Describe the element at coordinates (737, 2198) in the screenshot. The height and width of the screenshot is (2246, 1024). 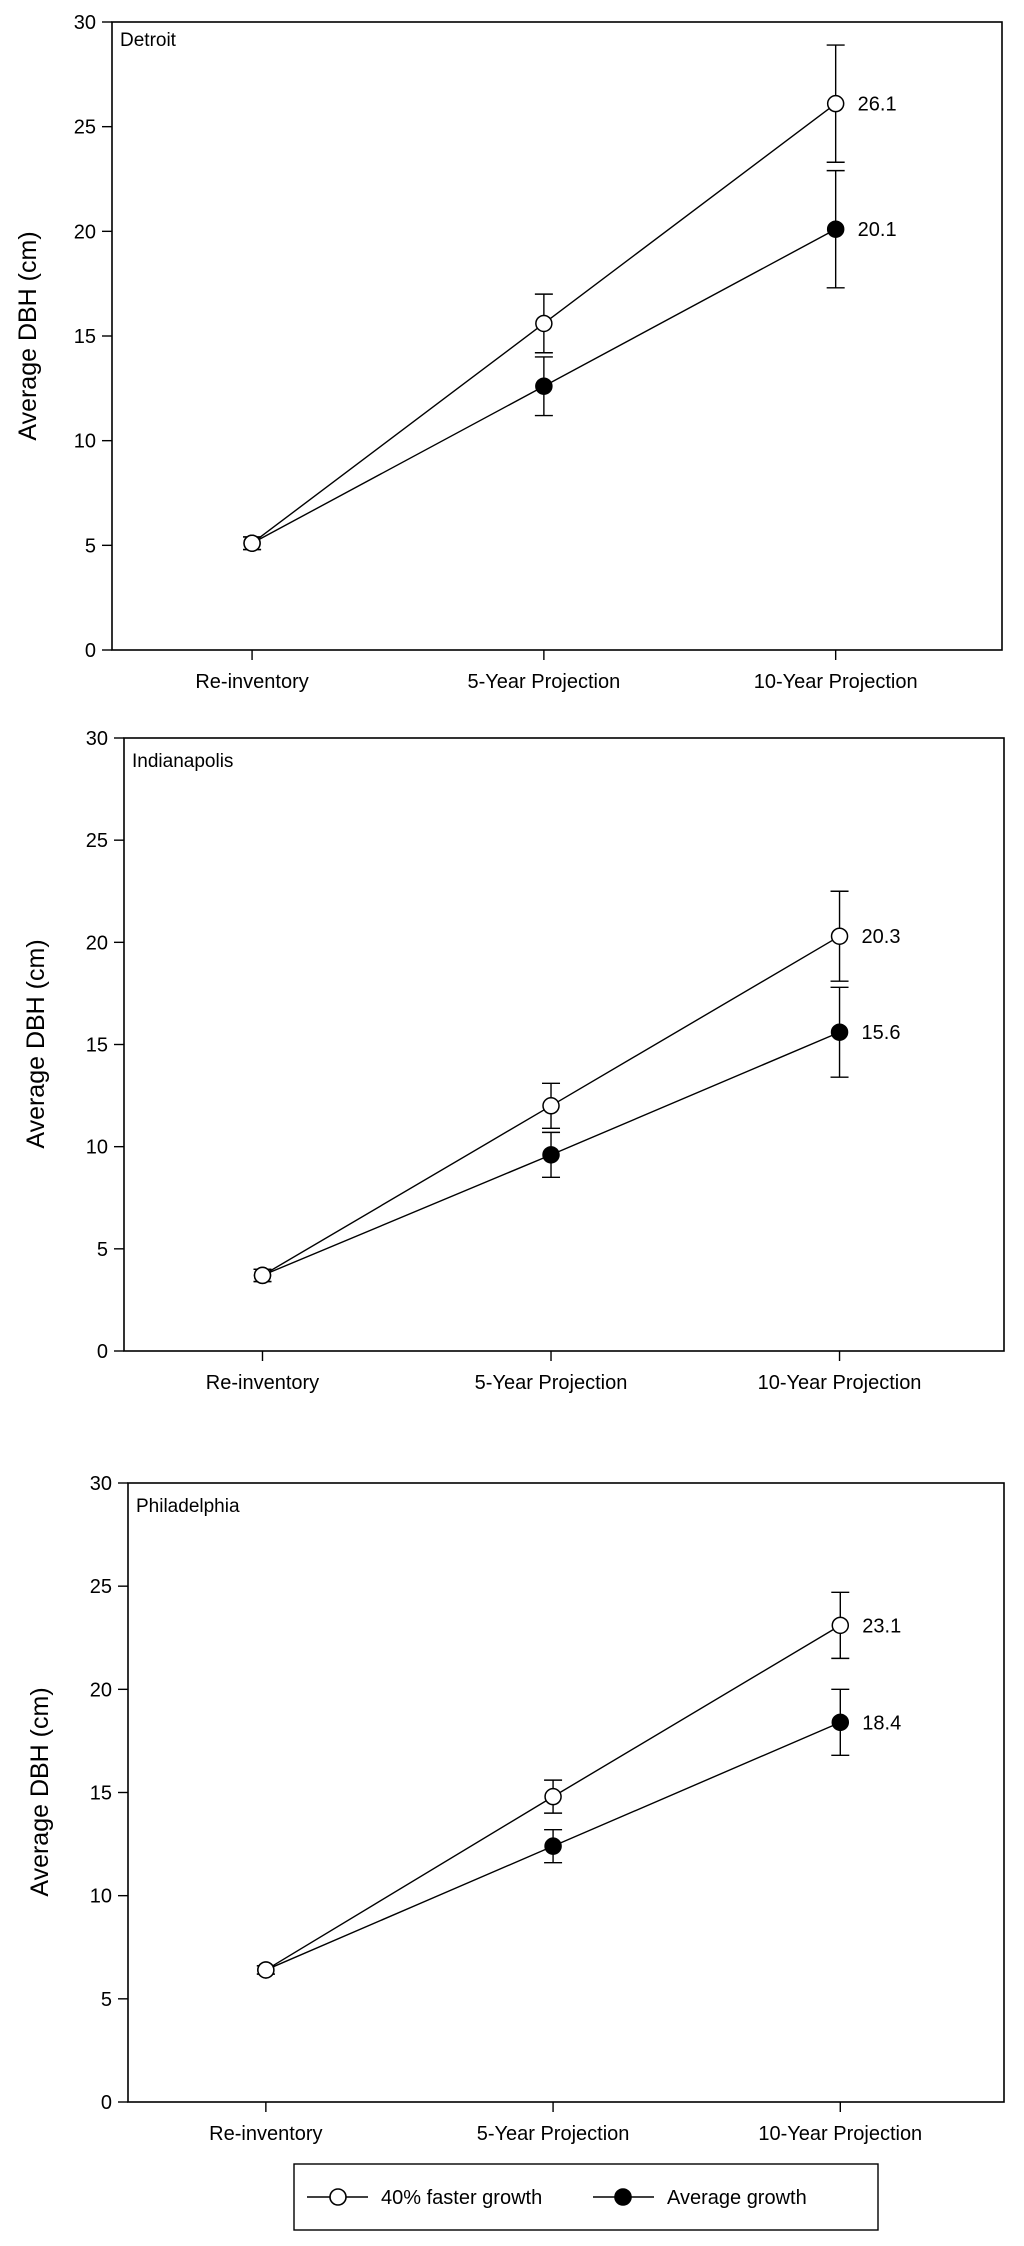
I see `legend-label: Average growth` at that location.